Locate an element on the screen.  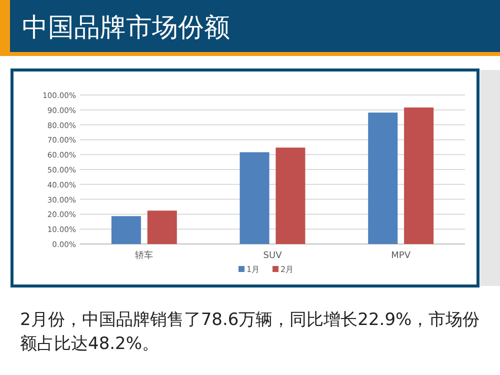
text: 2月份，中国品牌销售了78.6万辆，同比增长22.9%，市场份额占比达48.2%。 is located at coordinates (250, 332).